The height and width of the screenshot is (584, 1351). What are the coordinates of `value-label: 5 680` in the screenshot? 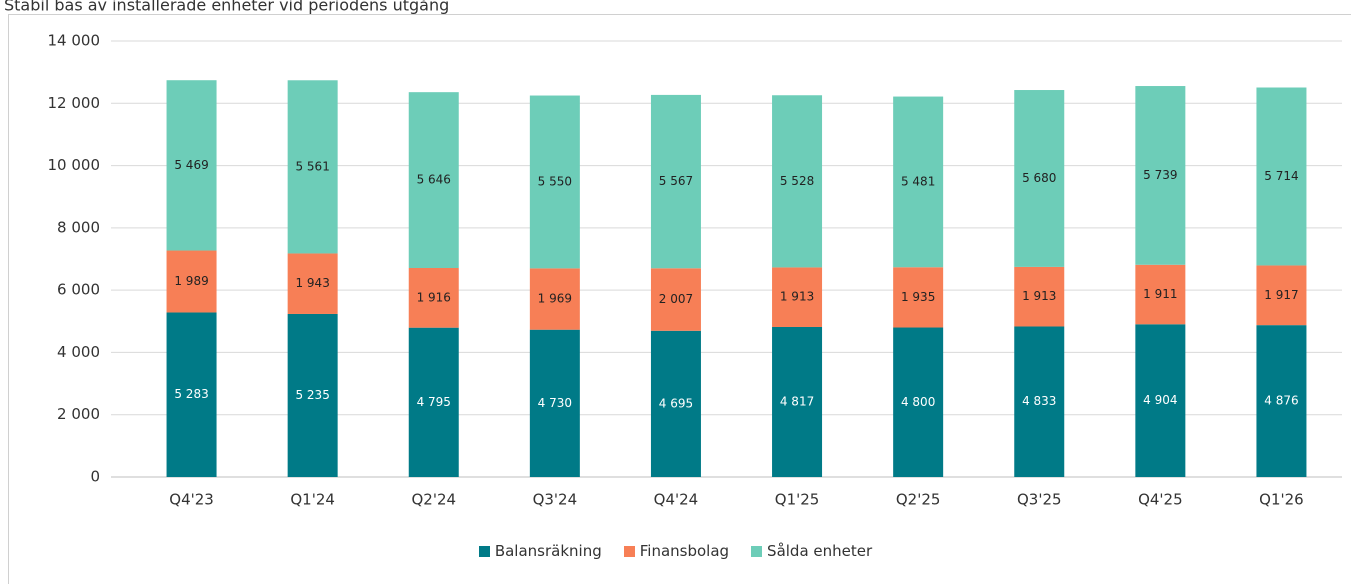 It's located at (1039, 178).